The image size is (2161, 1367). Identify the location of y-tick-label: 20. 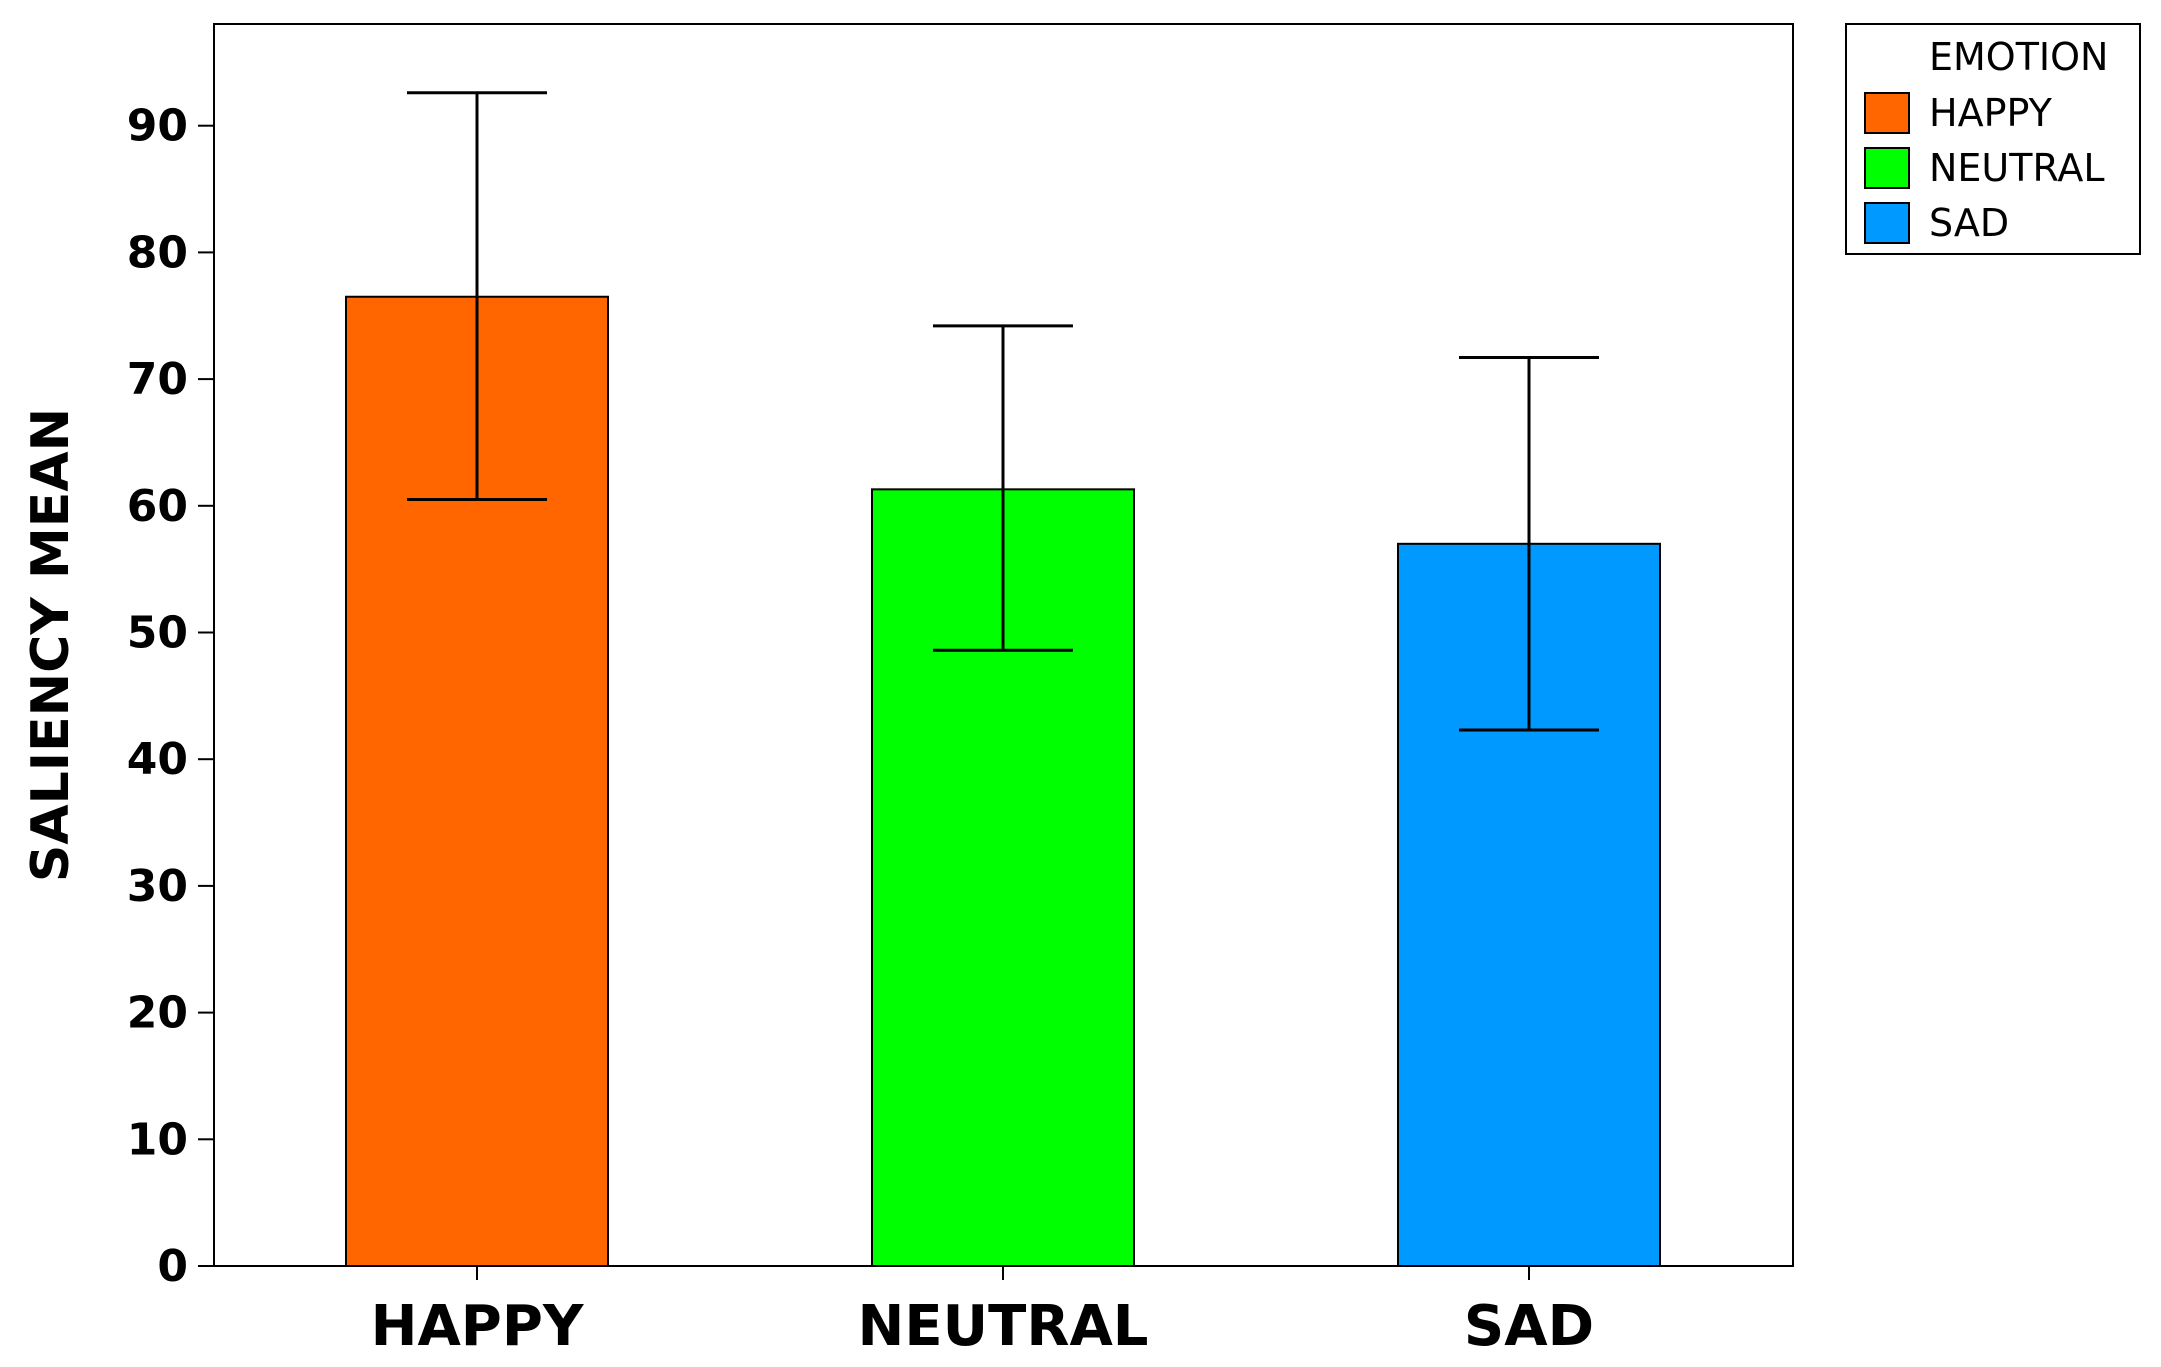
(157, 1013).